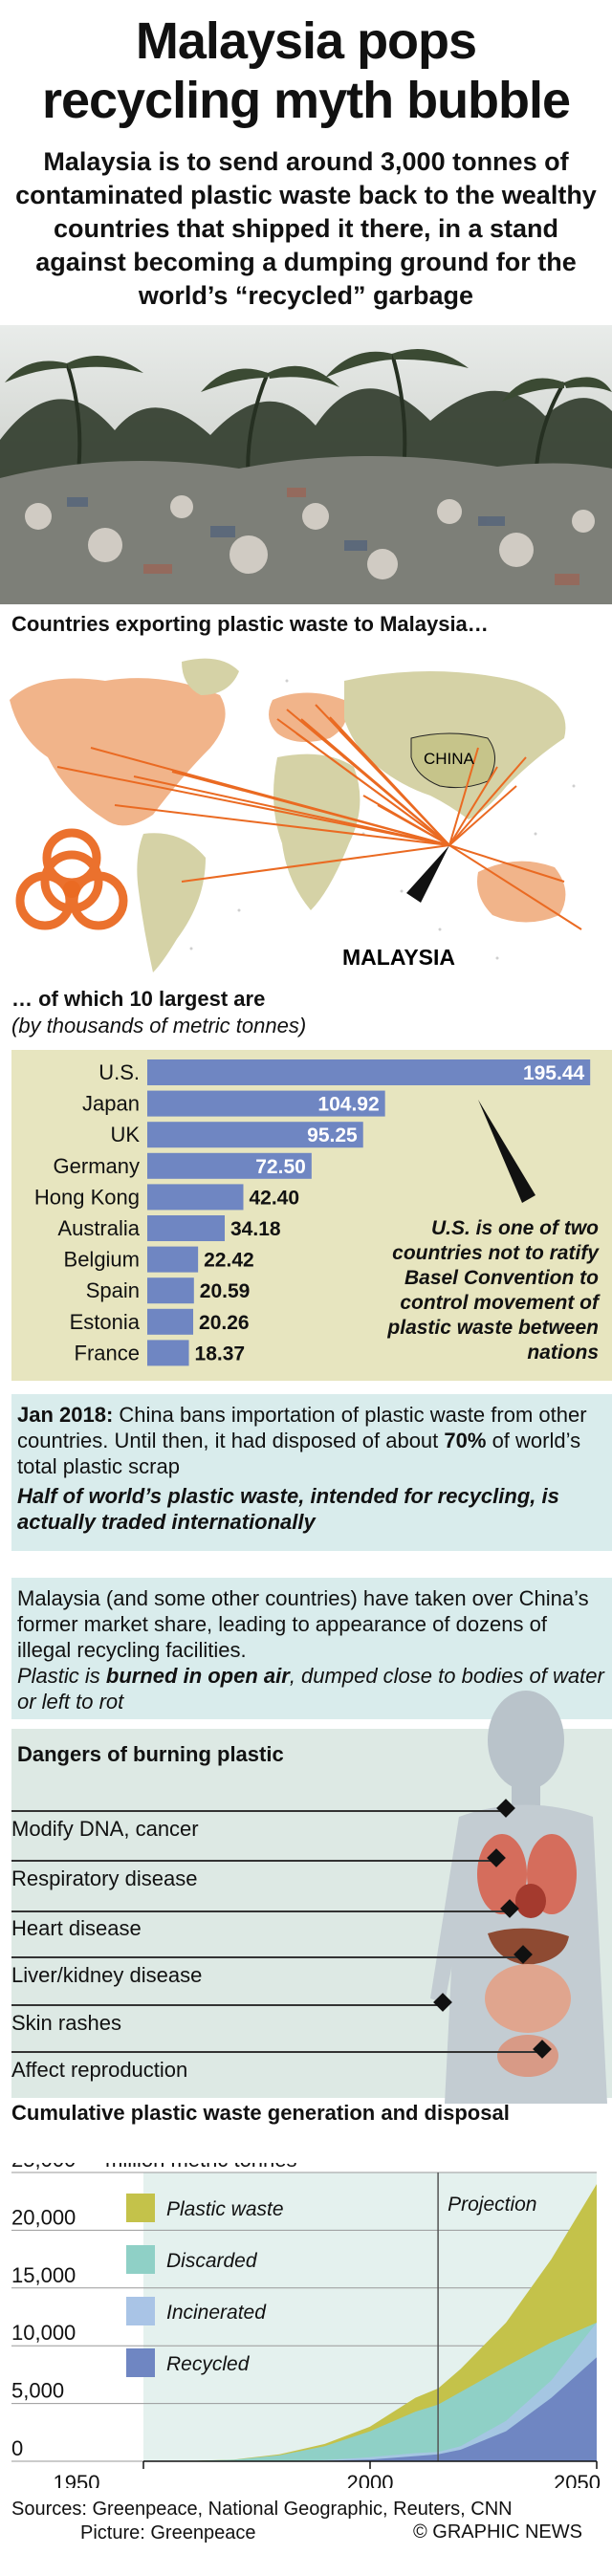  I want to click on bar-category-label: Germany, so click(97, 1166).